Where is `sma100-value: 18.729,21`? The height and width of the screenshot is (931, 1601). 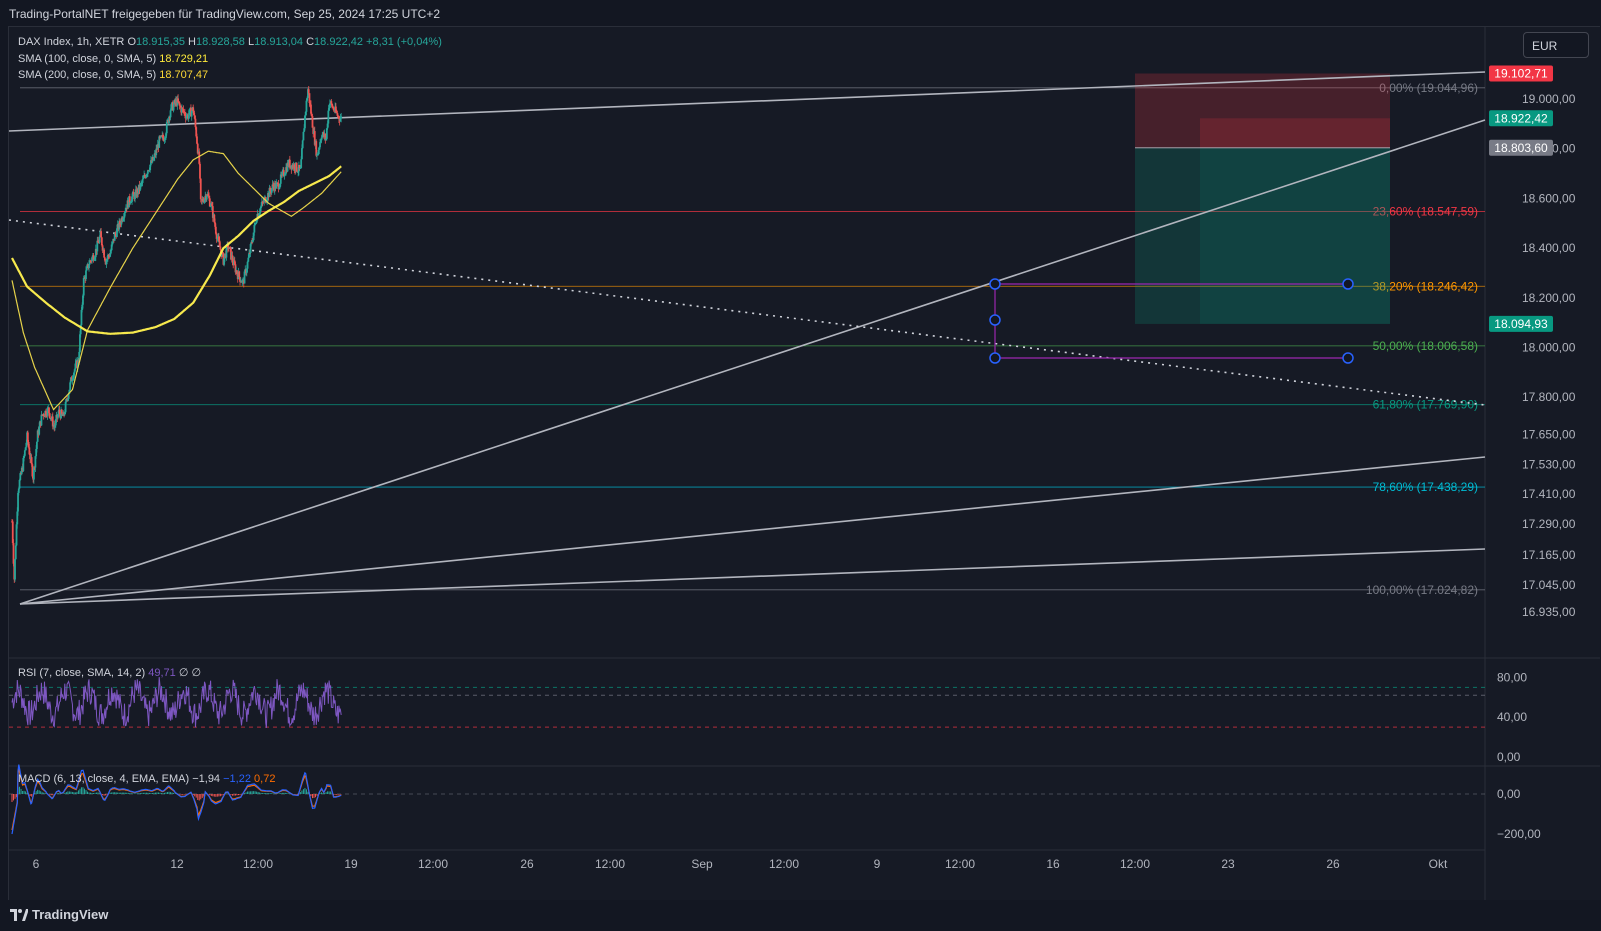
sma100-value: 18.729,21 is located at coordinates (184, 59).